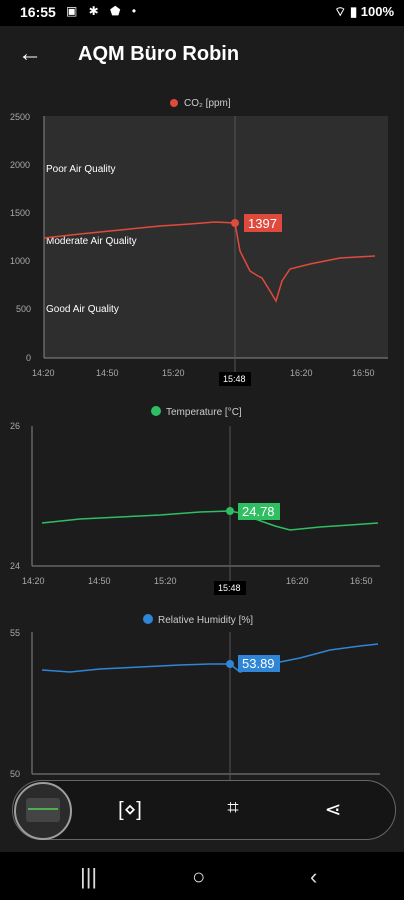 The image size is (404, 900). I want to click on status-bar: 16:55 ▣ ✱ ⬟ • ⌔ ▮ 100%, so click(202, 13).